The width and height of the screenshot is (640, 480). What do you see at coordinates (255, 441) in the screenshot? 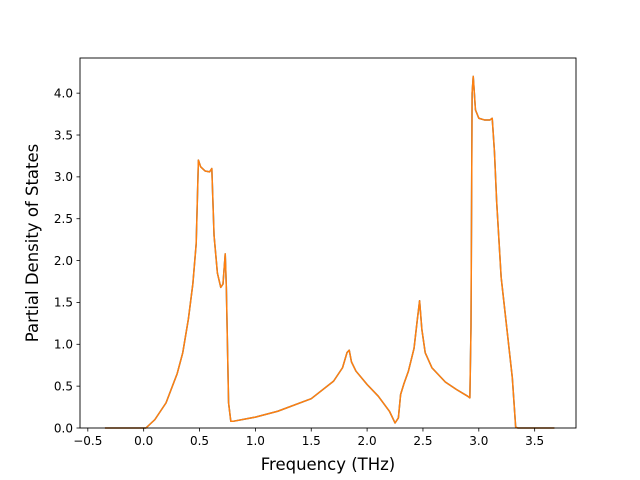
I see `x-tick-label: 1.0` at bounding box center [255, 441].